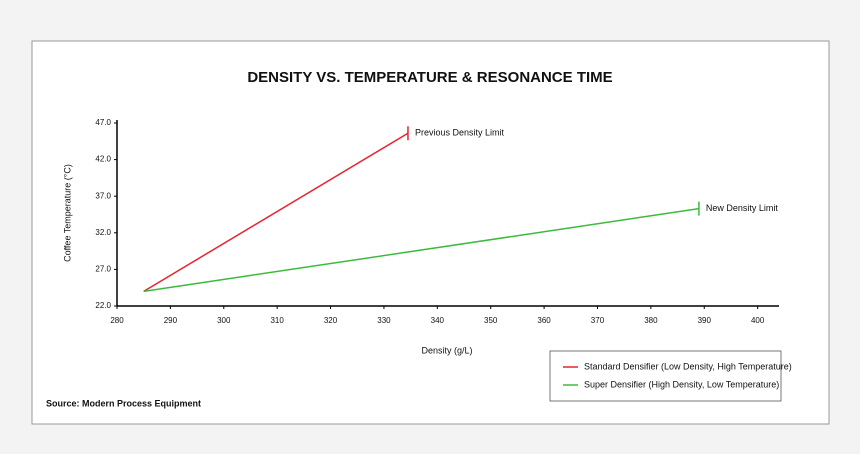  Describe the element at coordinates (67, 213) in the screenshot. I see `y-axis-label: Coffee Temperature (°C)` at that location.